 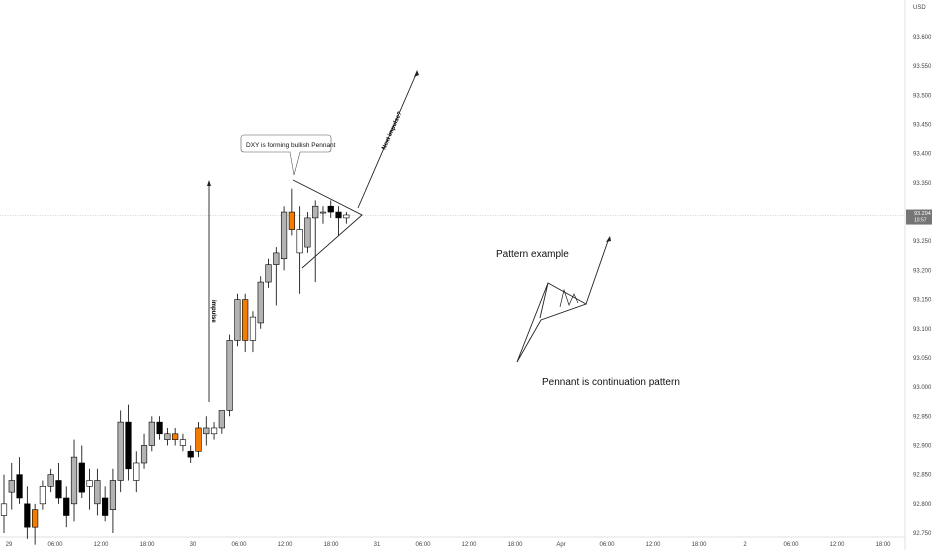 I want to click on currency-label: USD, so click(x=919, y=8).